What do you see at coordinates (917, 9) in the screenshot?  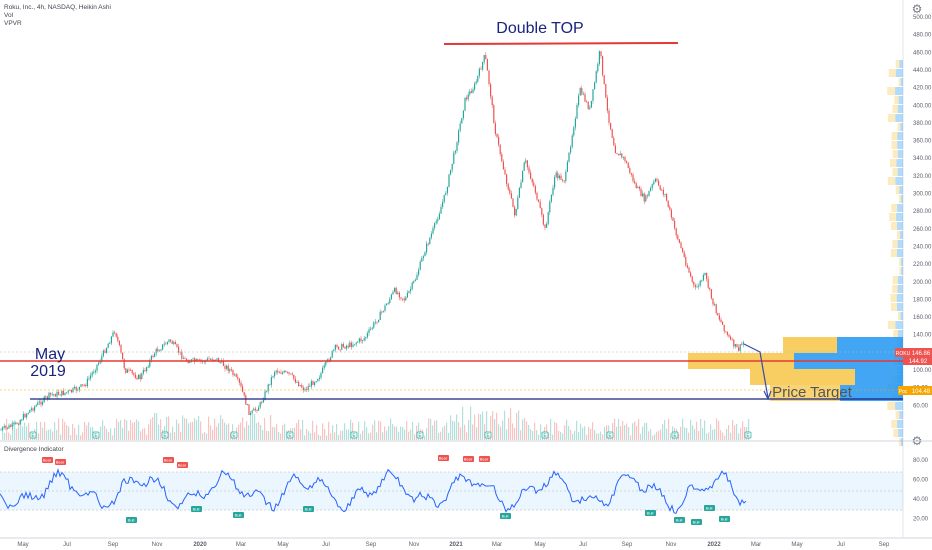 I see `gear-icon: ⚙` at bounding box center [917, 9].